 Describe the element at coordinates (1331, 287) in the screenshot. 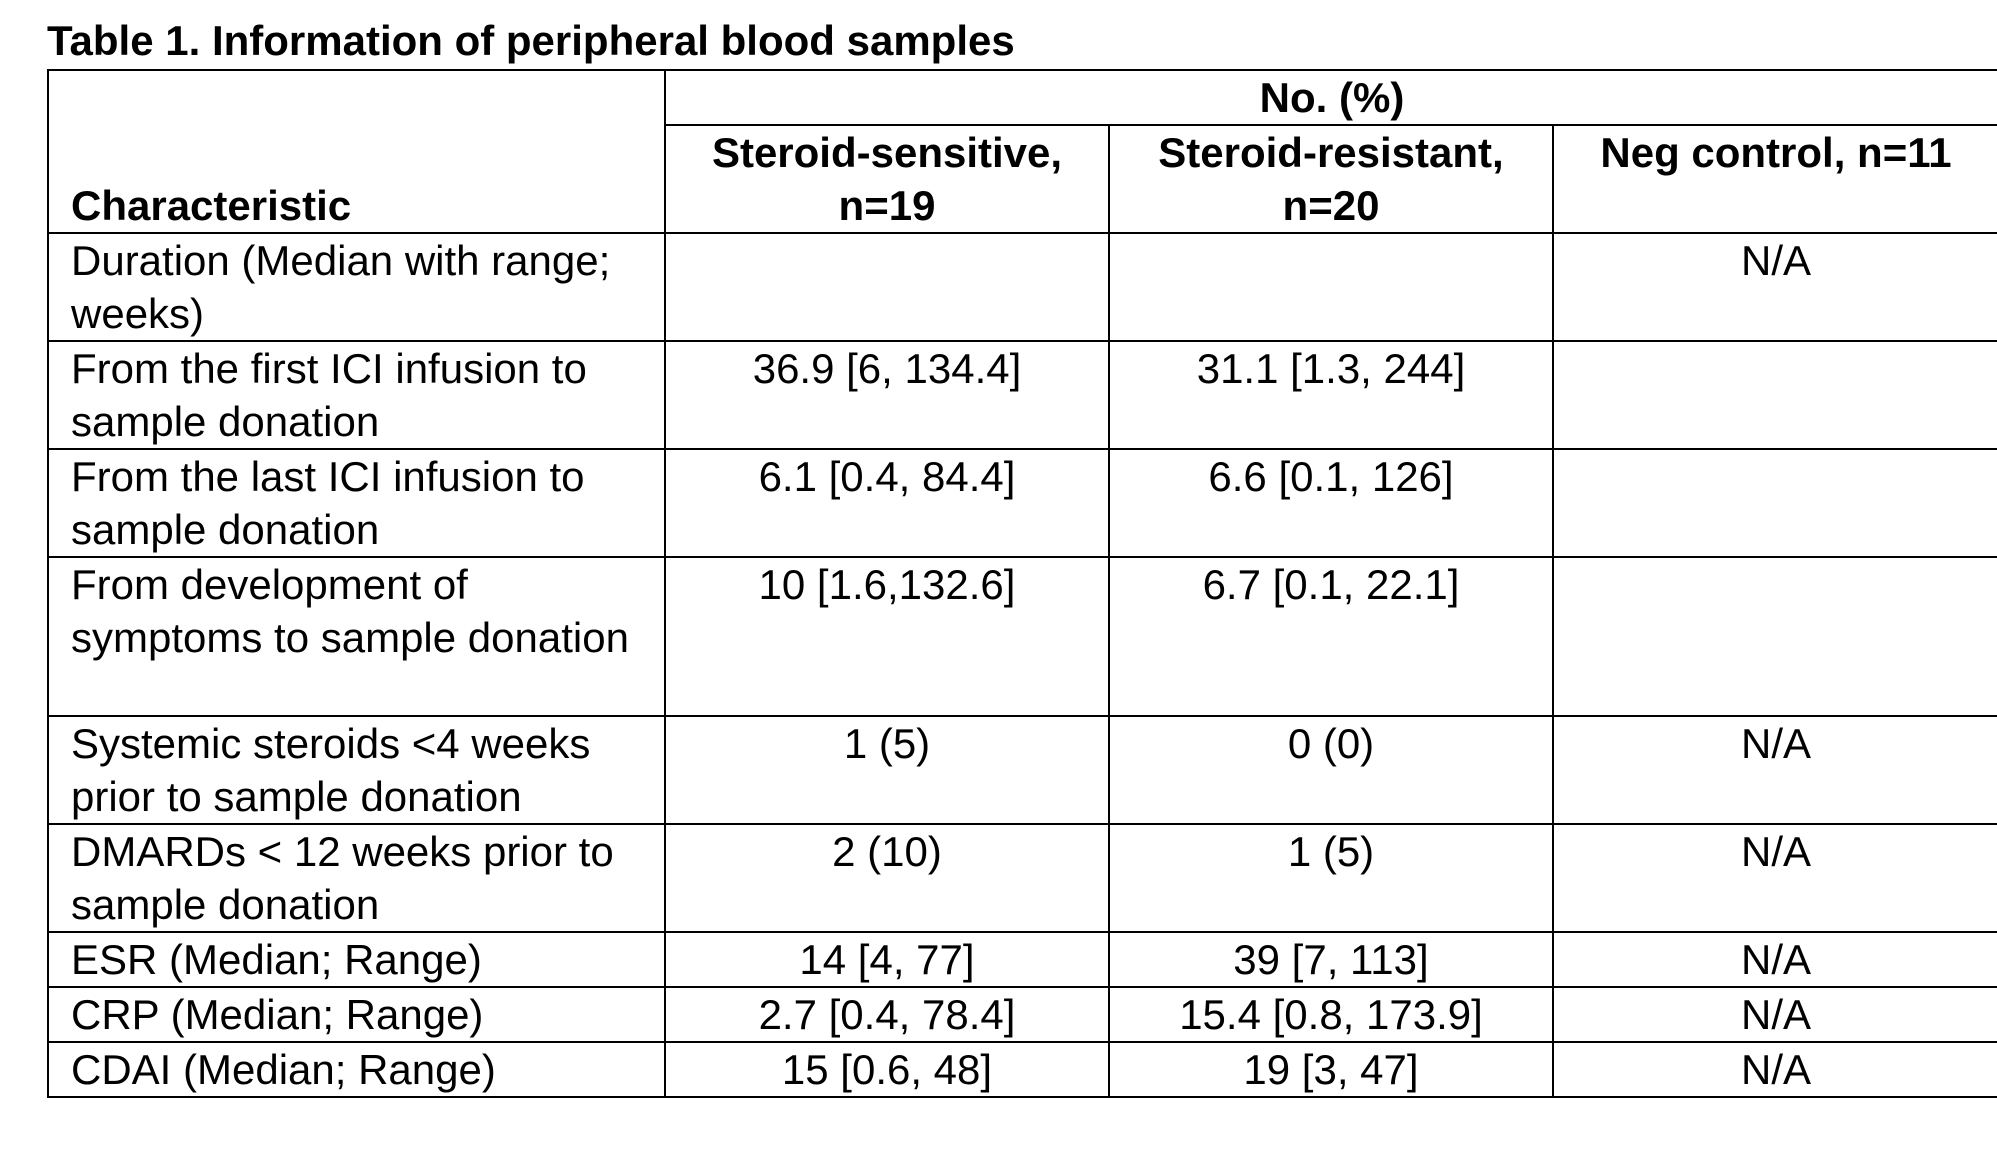

I see `cell-steroid-resistant` at that location.